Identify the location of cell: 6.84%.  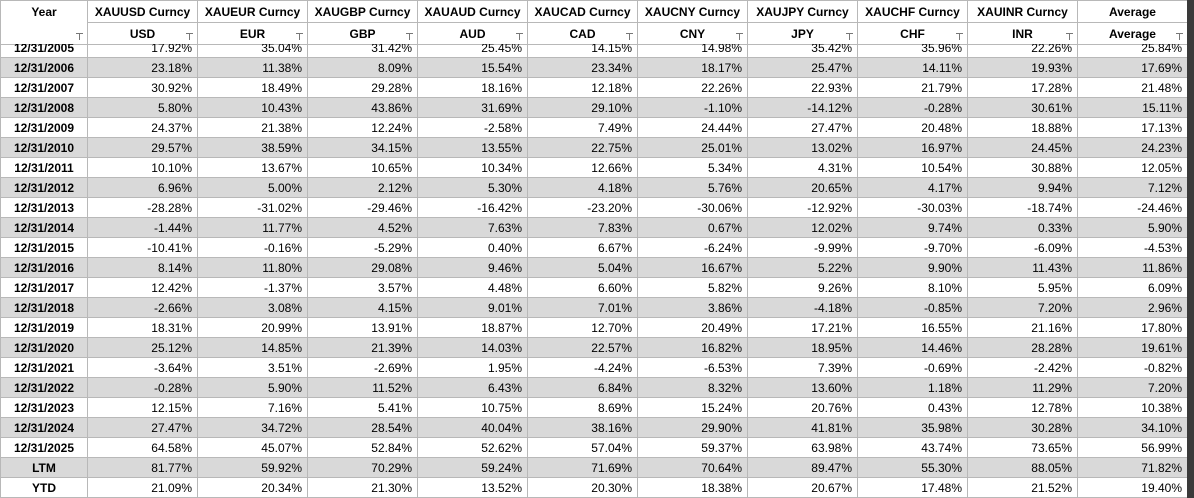
(582, 387).